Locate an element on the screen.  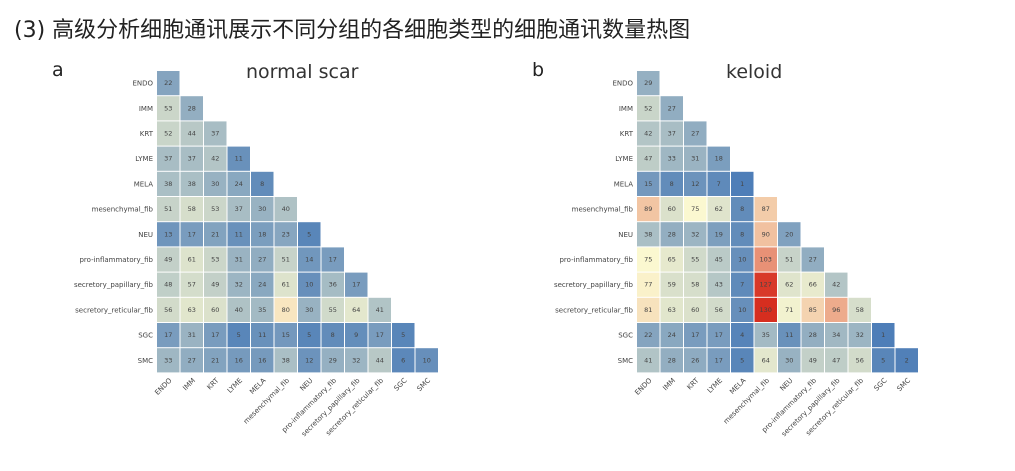
cell-value: 62 is located at coordinates (789, 285).